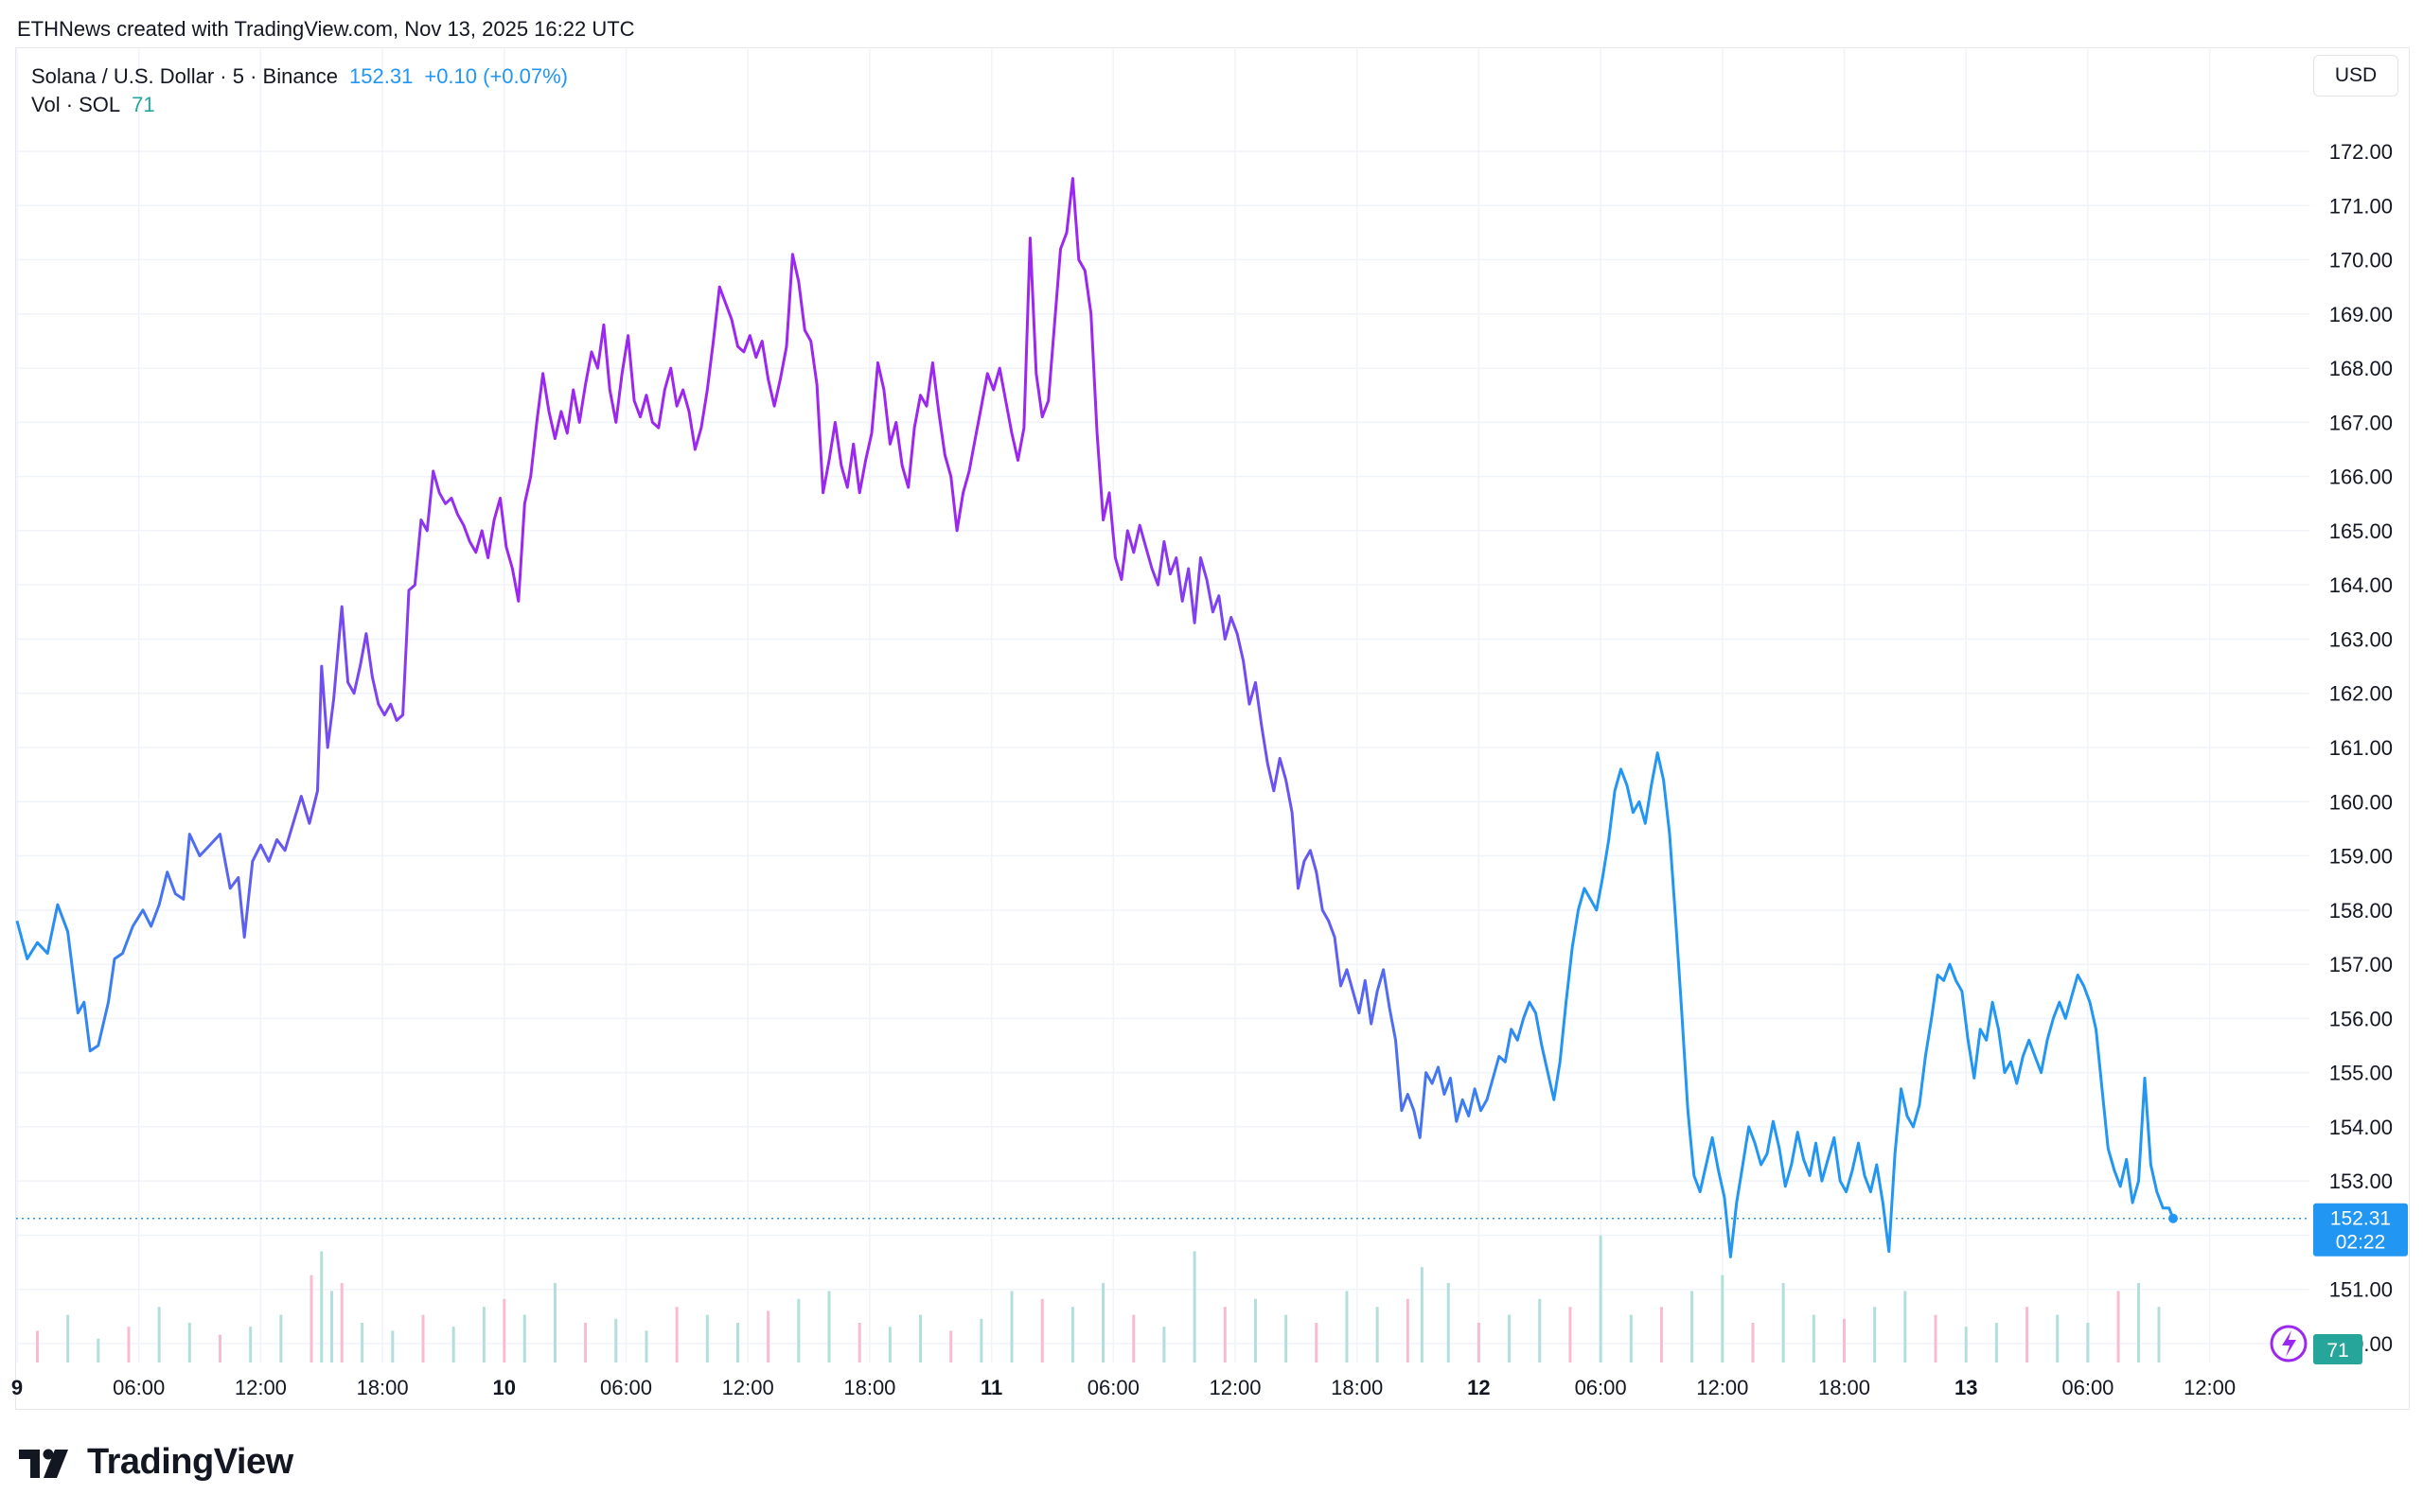 This screenshot has width=2423, height=1512. I want to click on y-tick-label: 169.00, so click(2361, 314).